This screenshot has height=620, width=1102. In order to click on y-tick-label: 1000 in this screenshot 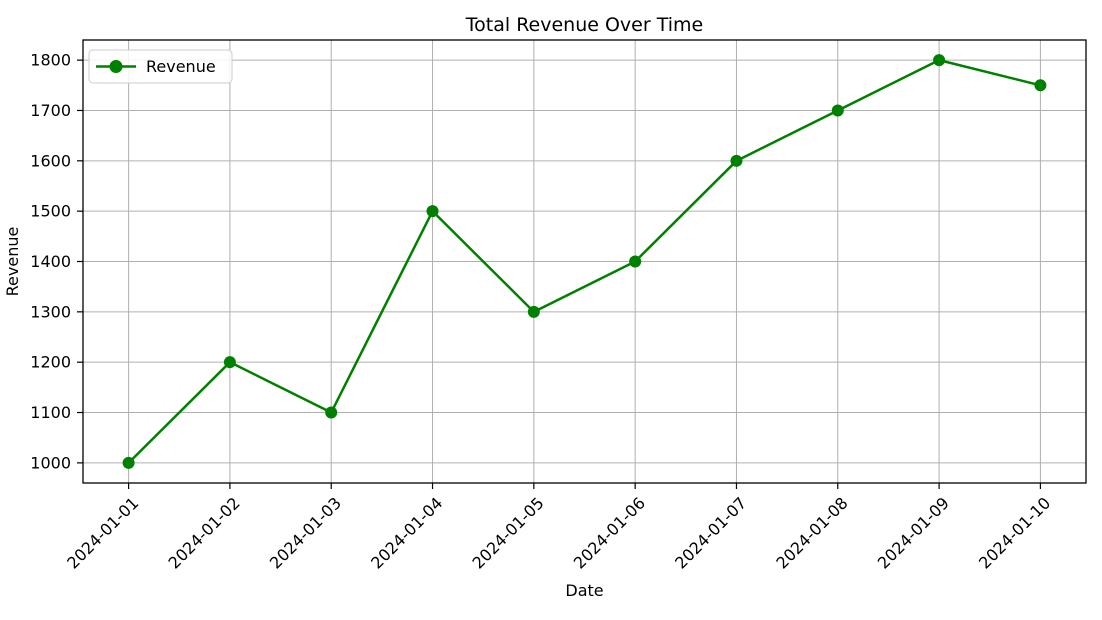, I will do `click(50, 462)`.